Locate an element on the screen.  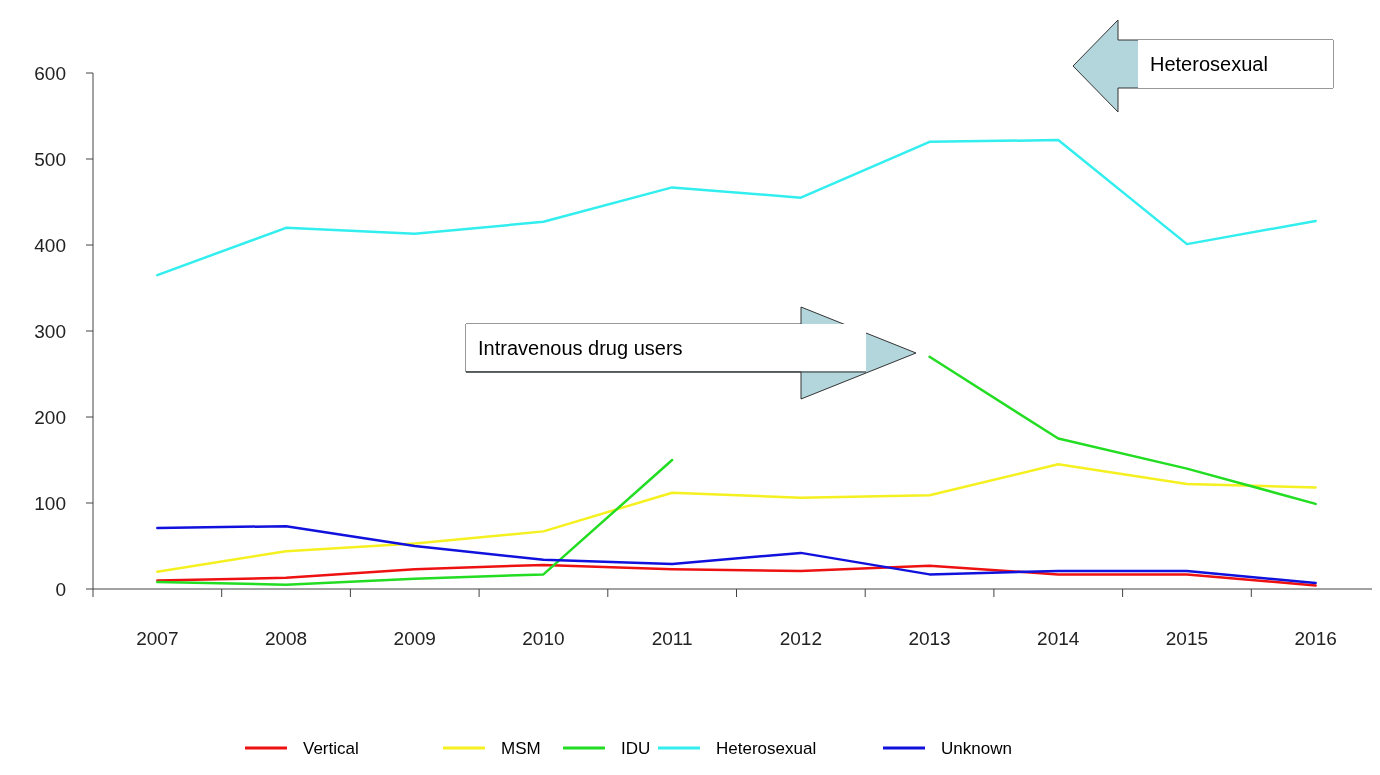
x-tick-label: 2010 is located at coordinates (543, 638).